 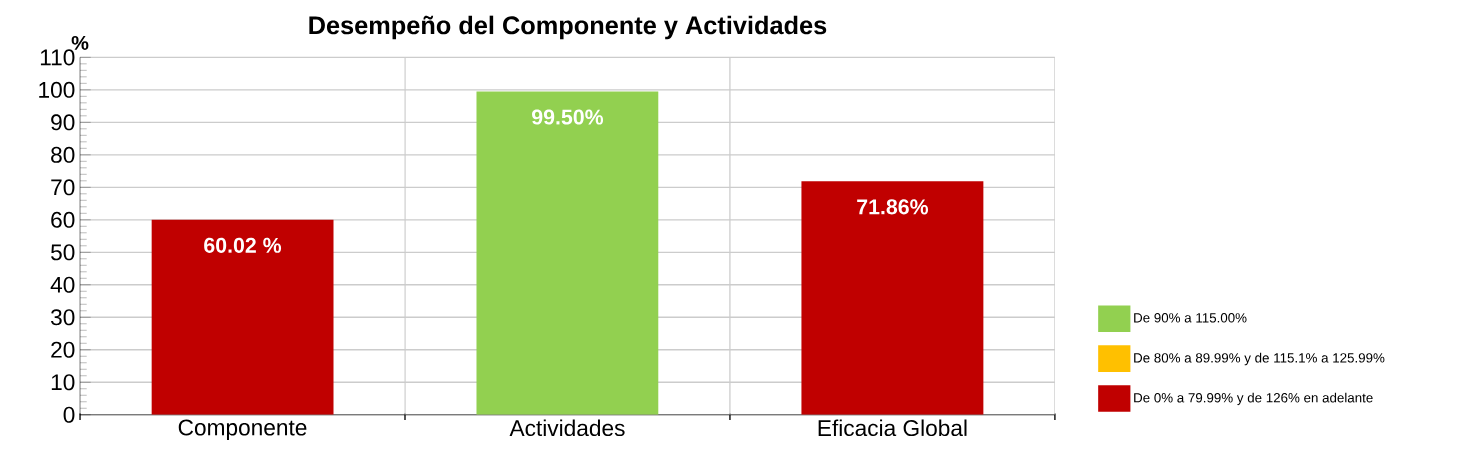 I want to click on x-tick-label: Actividades, so click(x=567, y=428).